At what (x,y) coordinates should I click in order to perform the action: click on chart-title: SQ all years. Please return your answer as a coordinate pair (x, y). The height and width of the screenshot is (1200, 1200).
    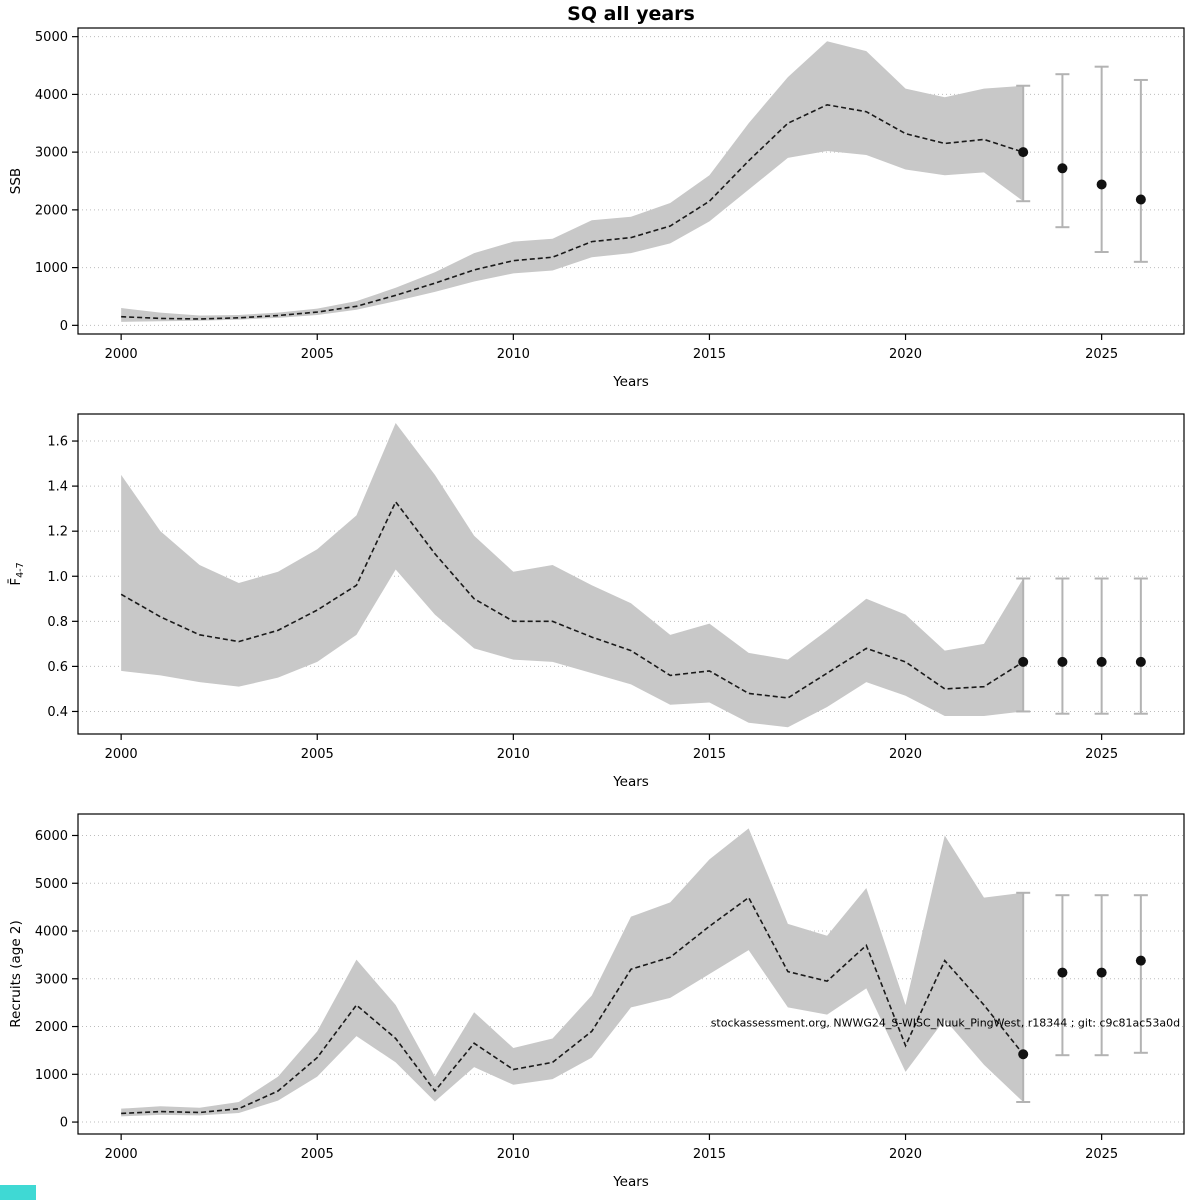
    Looking at the image, I should click on (631, 14).